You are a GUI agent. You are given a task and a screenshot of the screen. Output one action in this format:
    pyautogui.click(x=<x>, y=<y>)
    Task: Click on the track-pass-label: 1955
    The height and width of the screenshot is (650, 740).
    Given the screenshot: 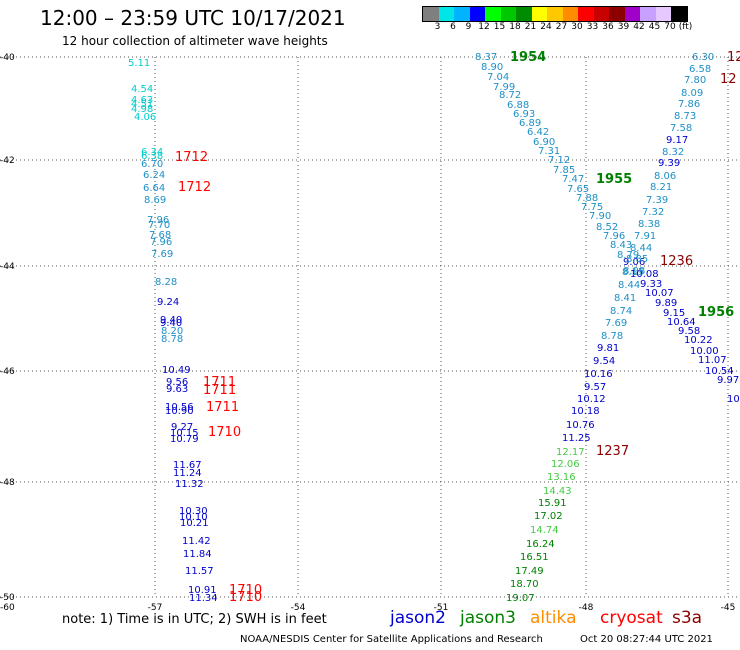 What is the action you would take?
    pyautogui.click(x=614, y=179)
    